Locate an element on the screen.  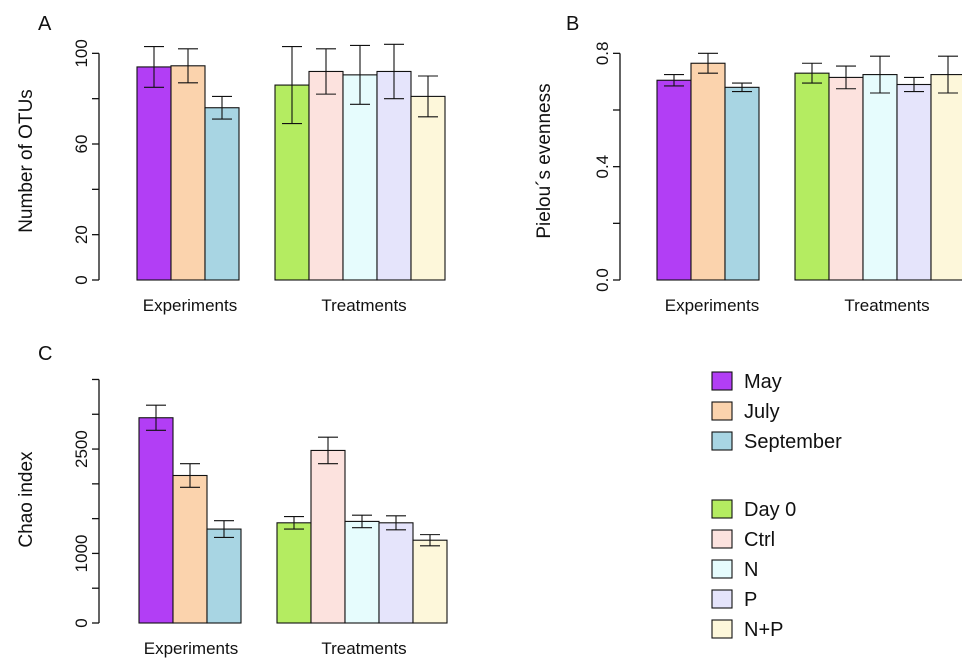
y-axis-label: Pielou´s evenness is located at coordinates (544, 160).